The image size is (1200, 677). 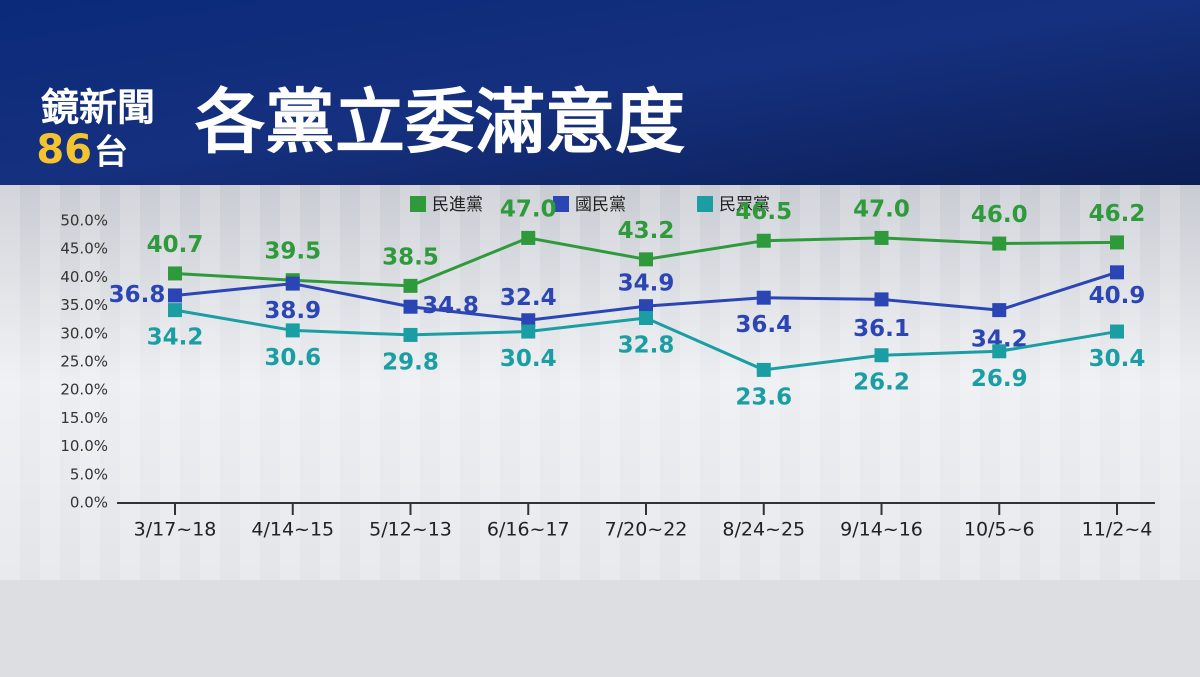 What do you see at coordinates (292, 530) in the screenshot?
I see `x-tick-label: 4/14~15` at bounding box center [292, 530].